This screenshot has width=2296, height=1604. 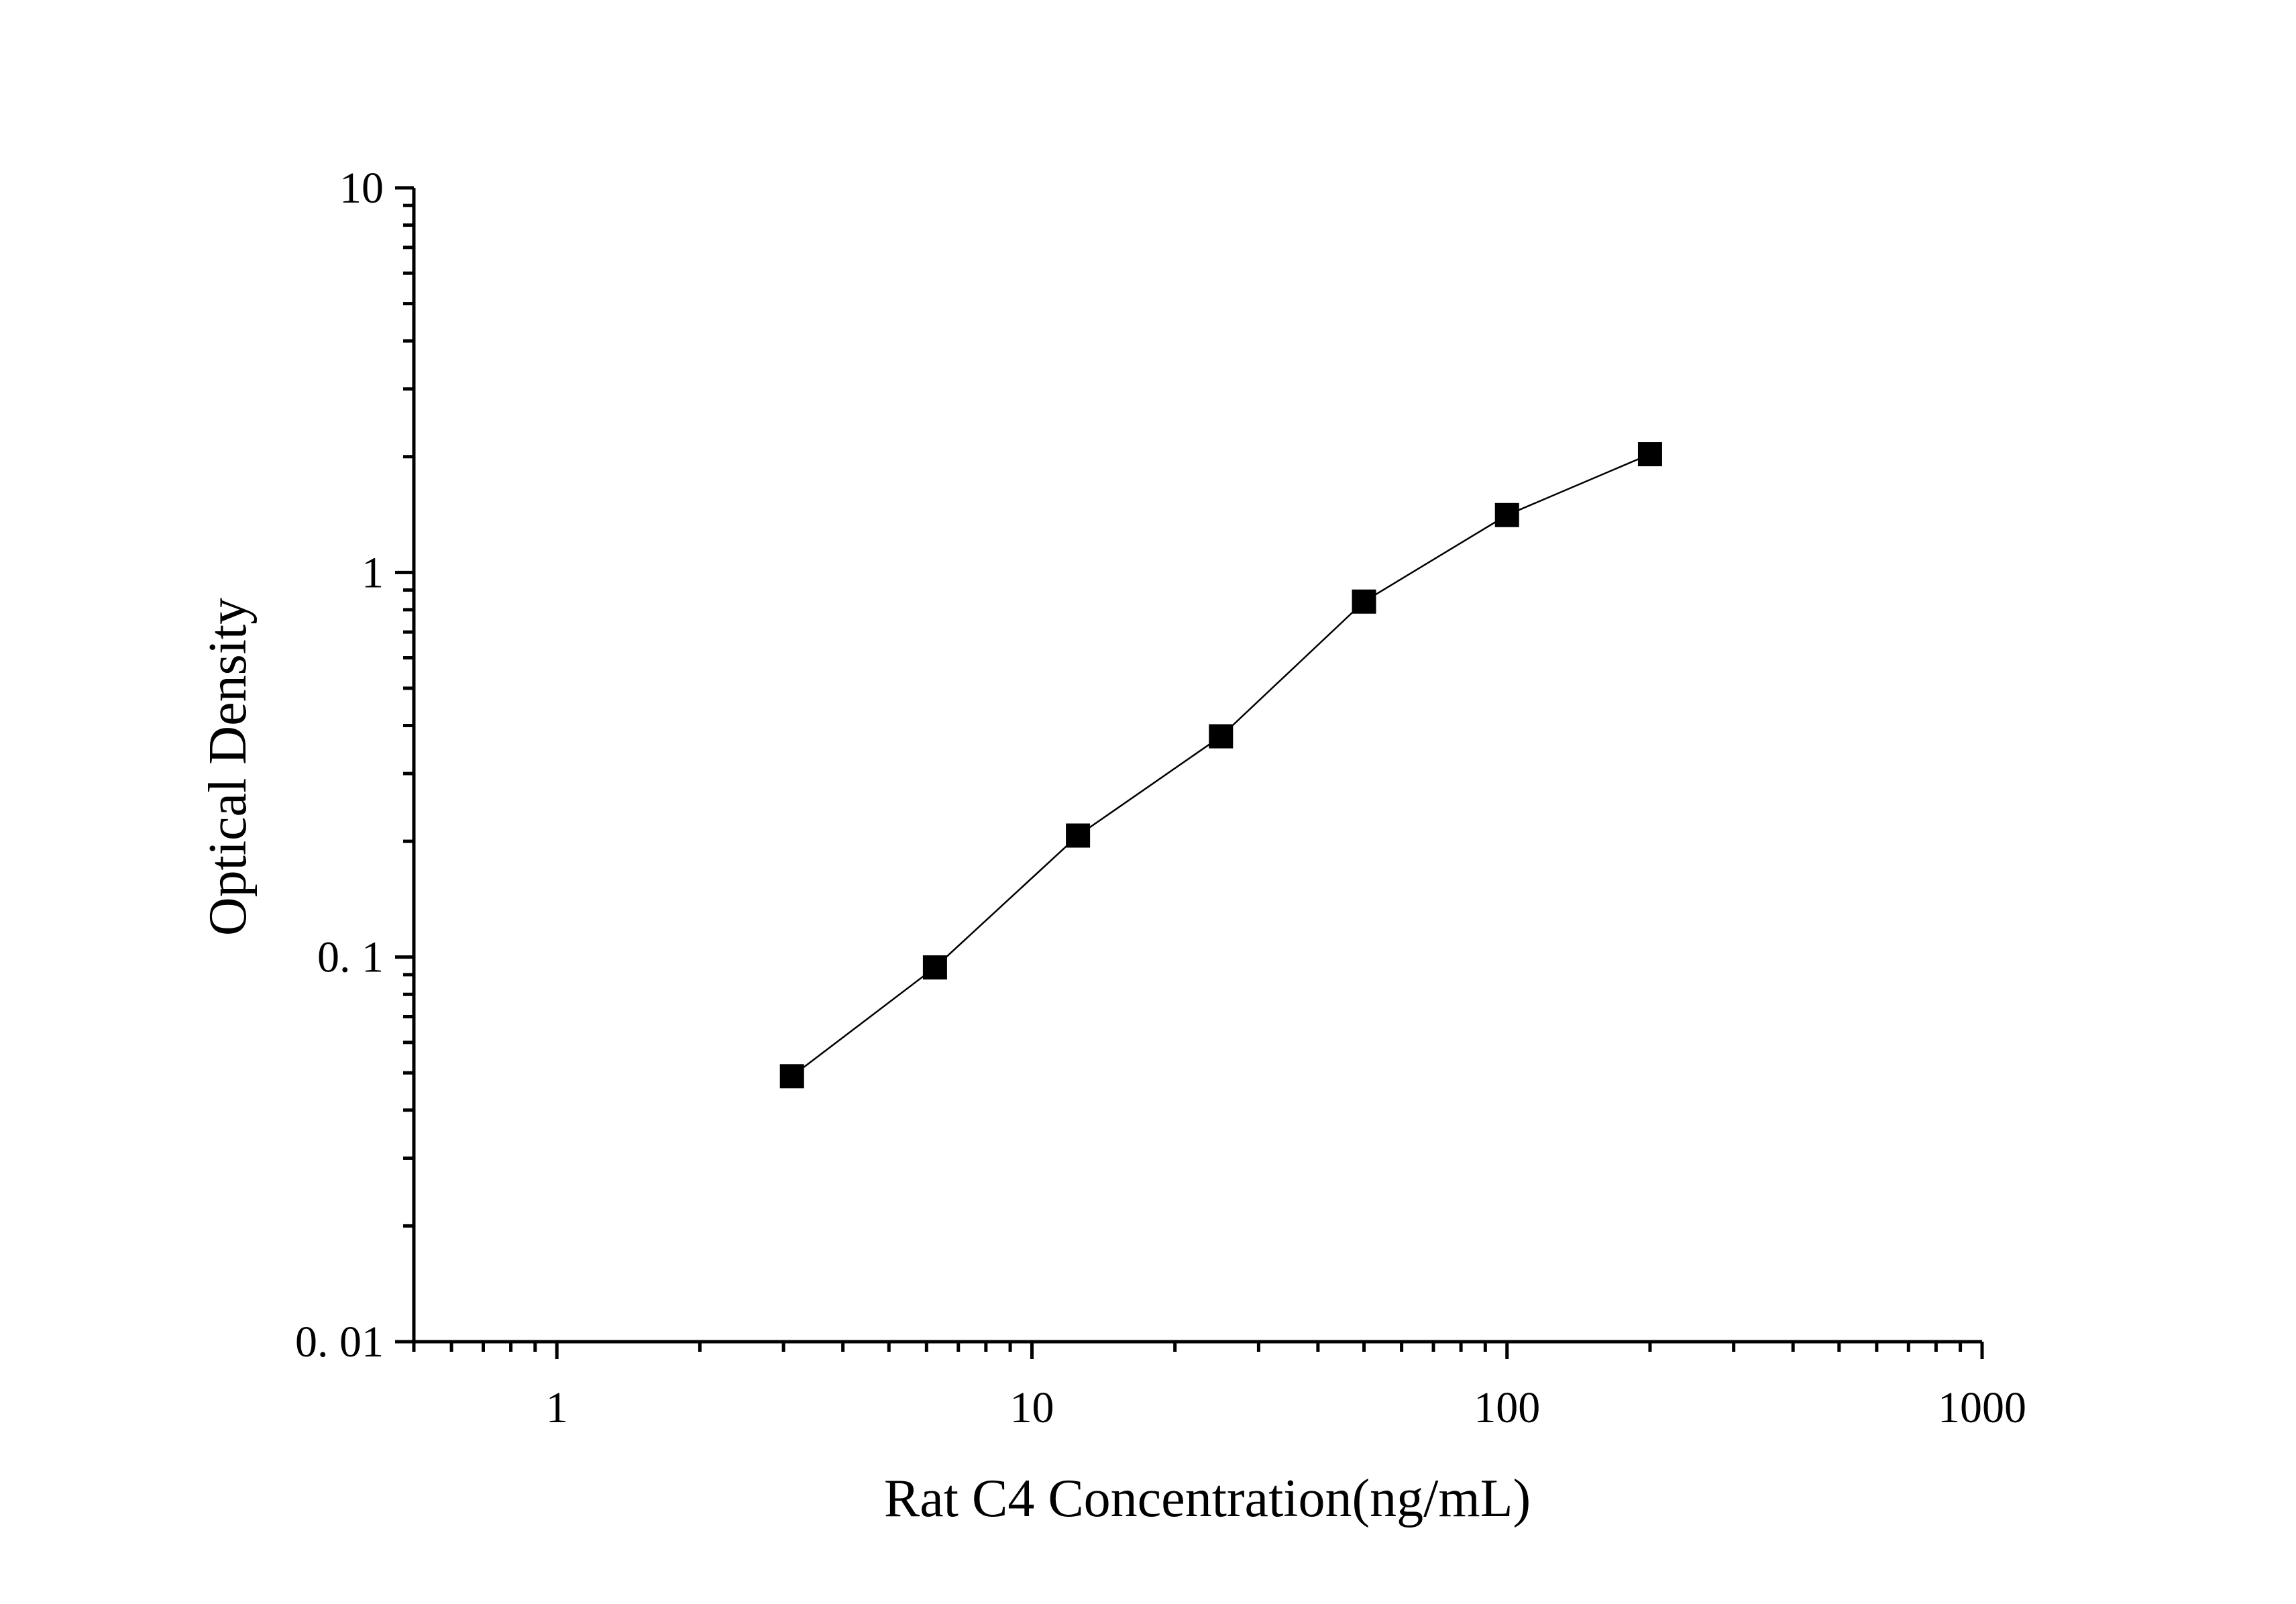 I want to click on y-tick-label: 1, so click(x=373, y=572).